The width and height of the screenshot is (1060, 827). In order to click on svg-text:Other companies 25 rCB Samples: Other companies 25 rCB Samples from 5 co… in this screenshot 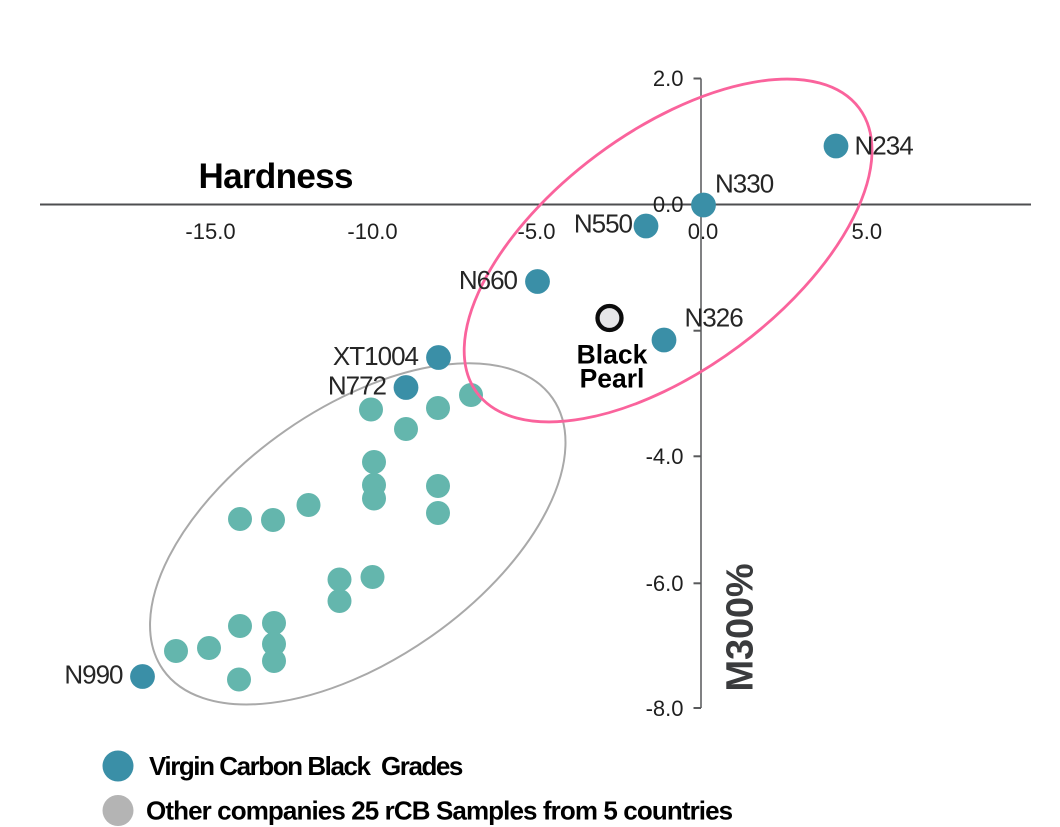, I will do `click(439, 811)`.